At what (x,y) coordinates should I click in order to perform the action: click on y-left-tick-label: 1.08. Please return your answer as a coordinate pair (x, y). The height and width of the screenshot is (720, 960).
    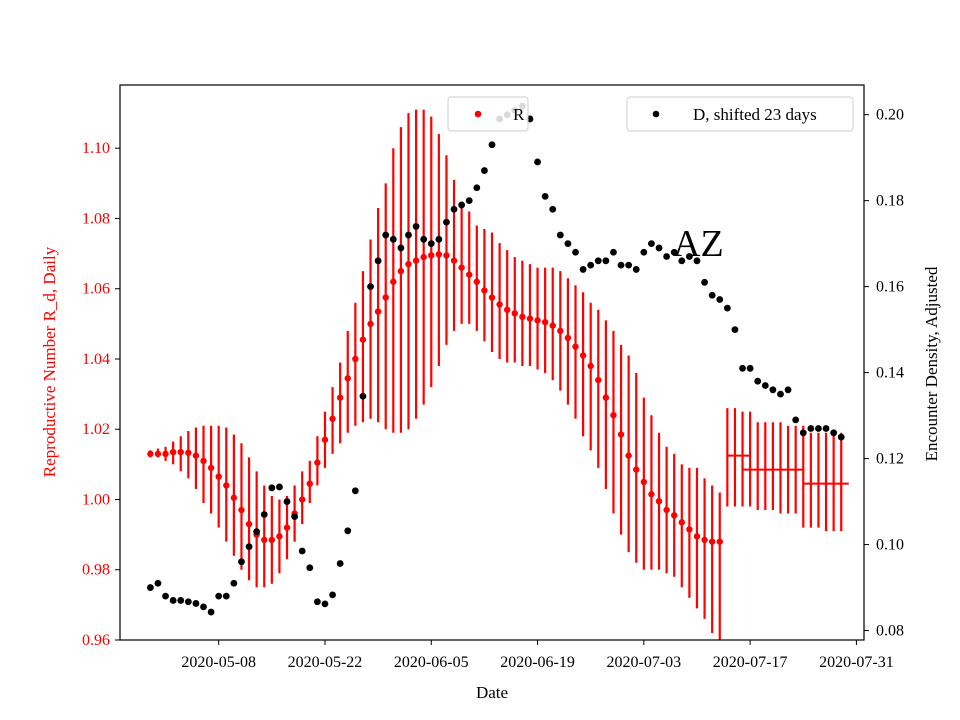
    Looking at the image, I should click on (96, 218).